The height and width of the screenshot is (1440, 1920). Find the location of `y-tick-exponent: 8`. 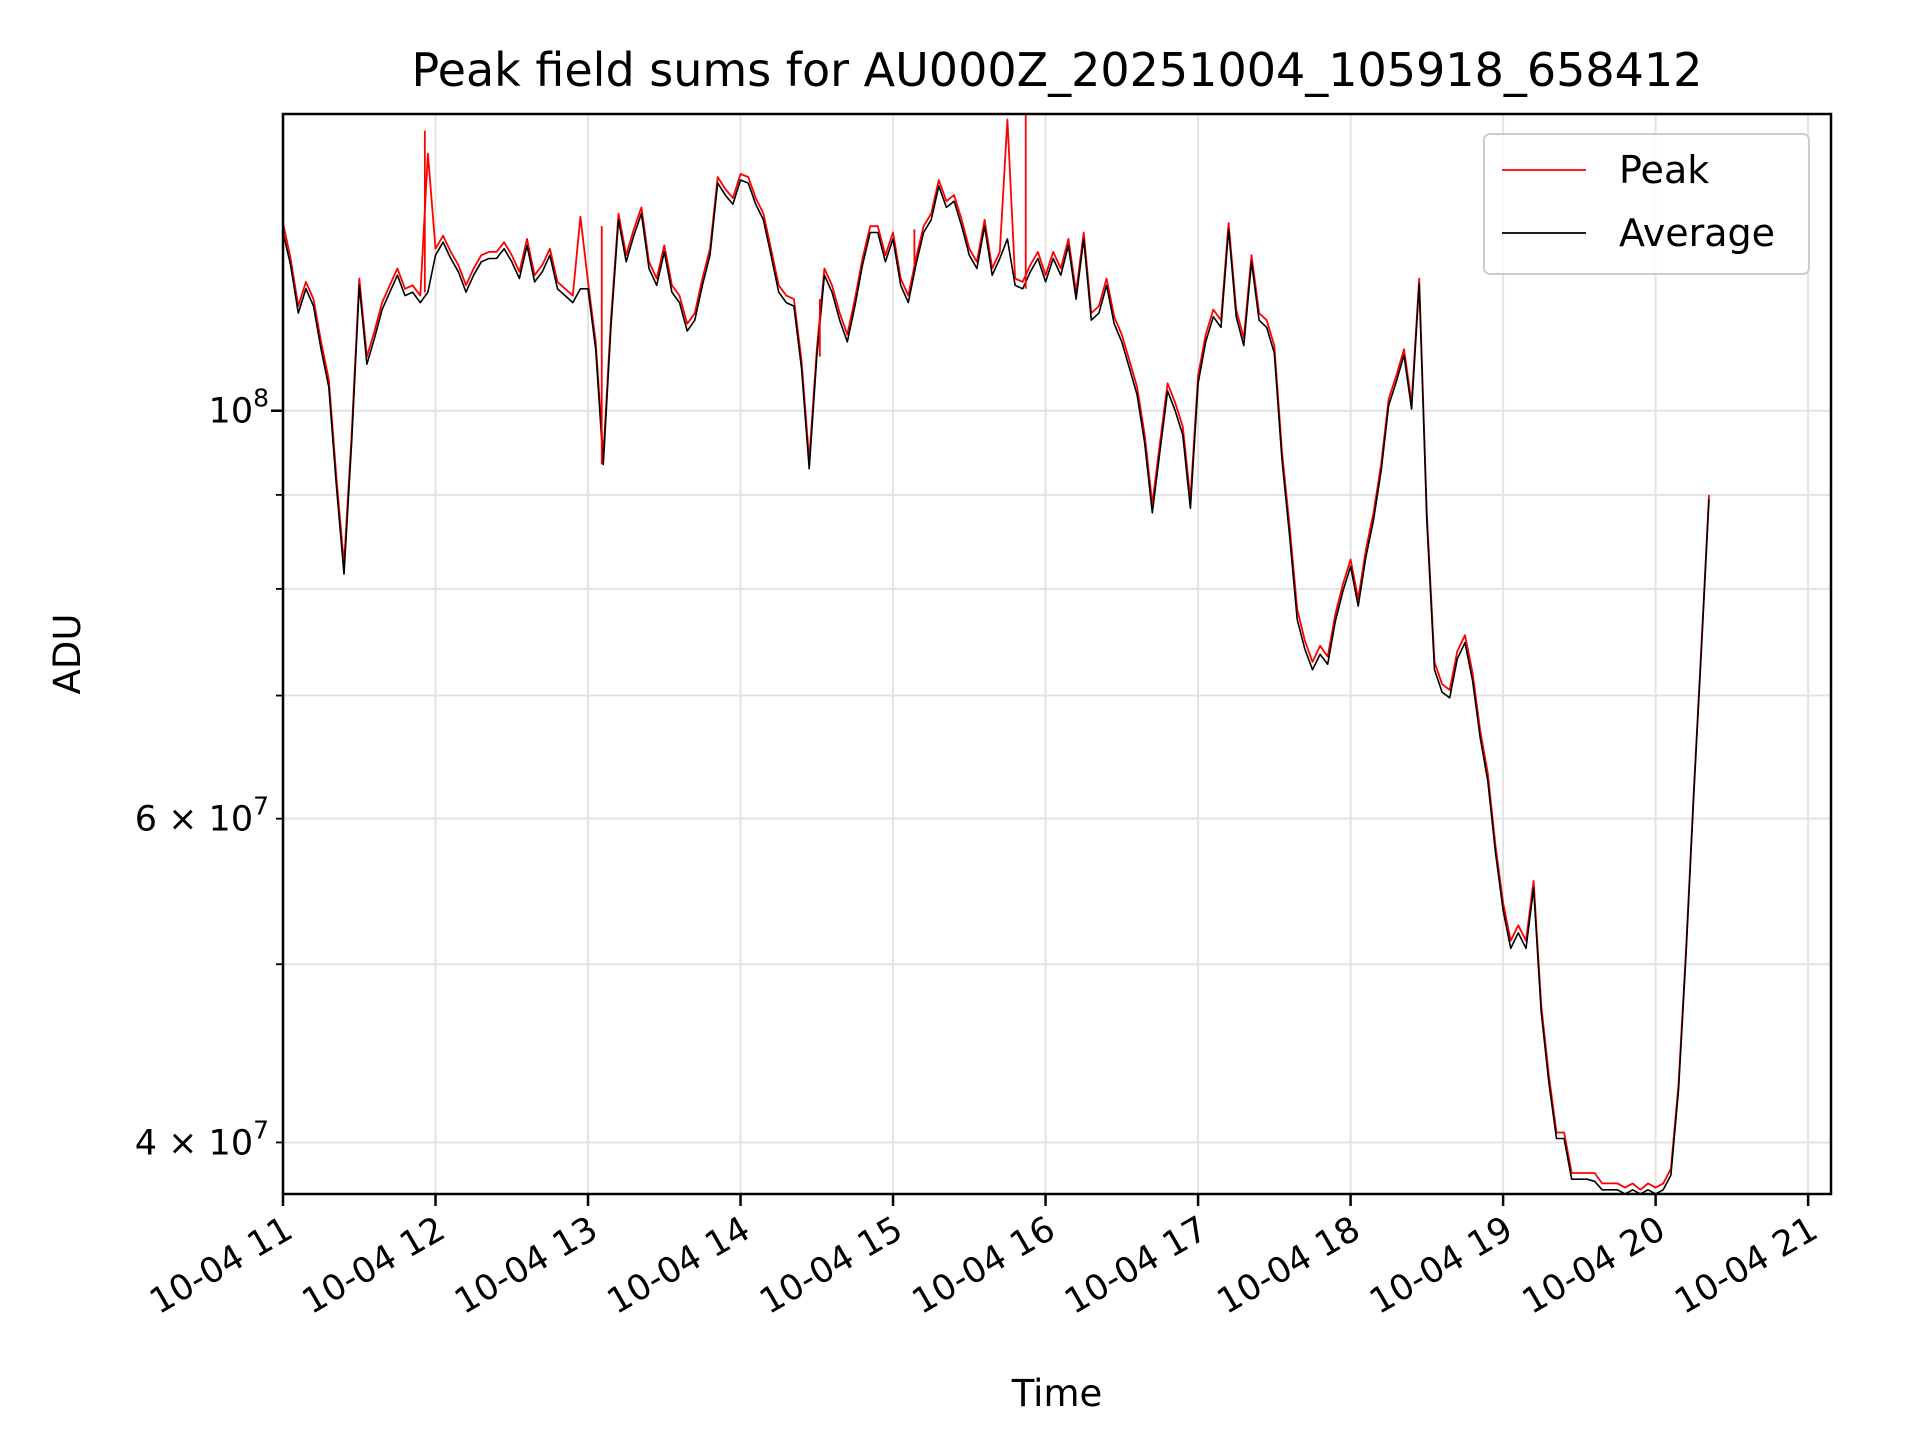

y-tick-exponent: 8 is located at coordinates (261, 398).